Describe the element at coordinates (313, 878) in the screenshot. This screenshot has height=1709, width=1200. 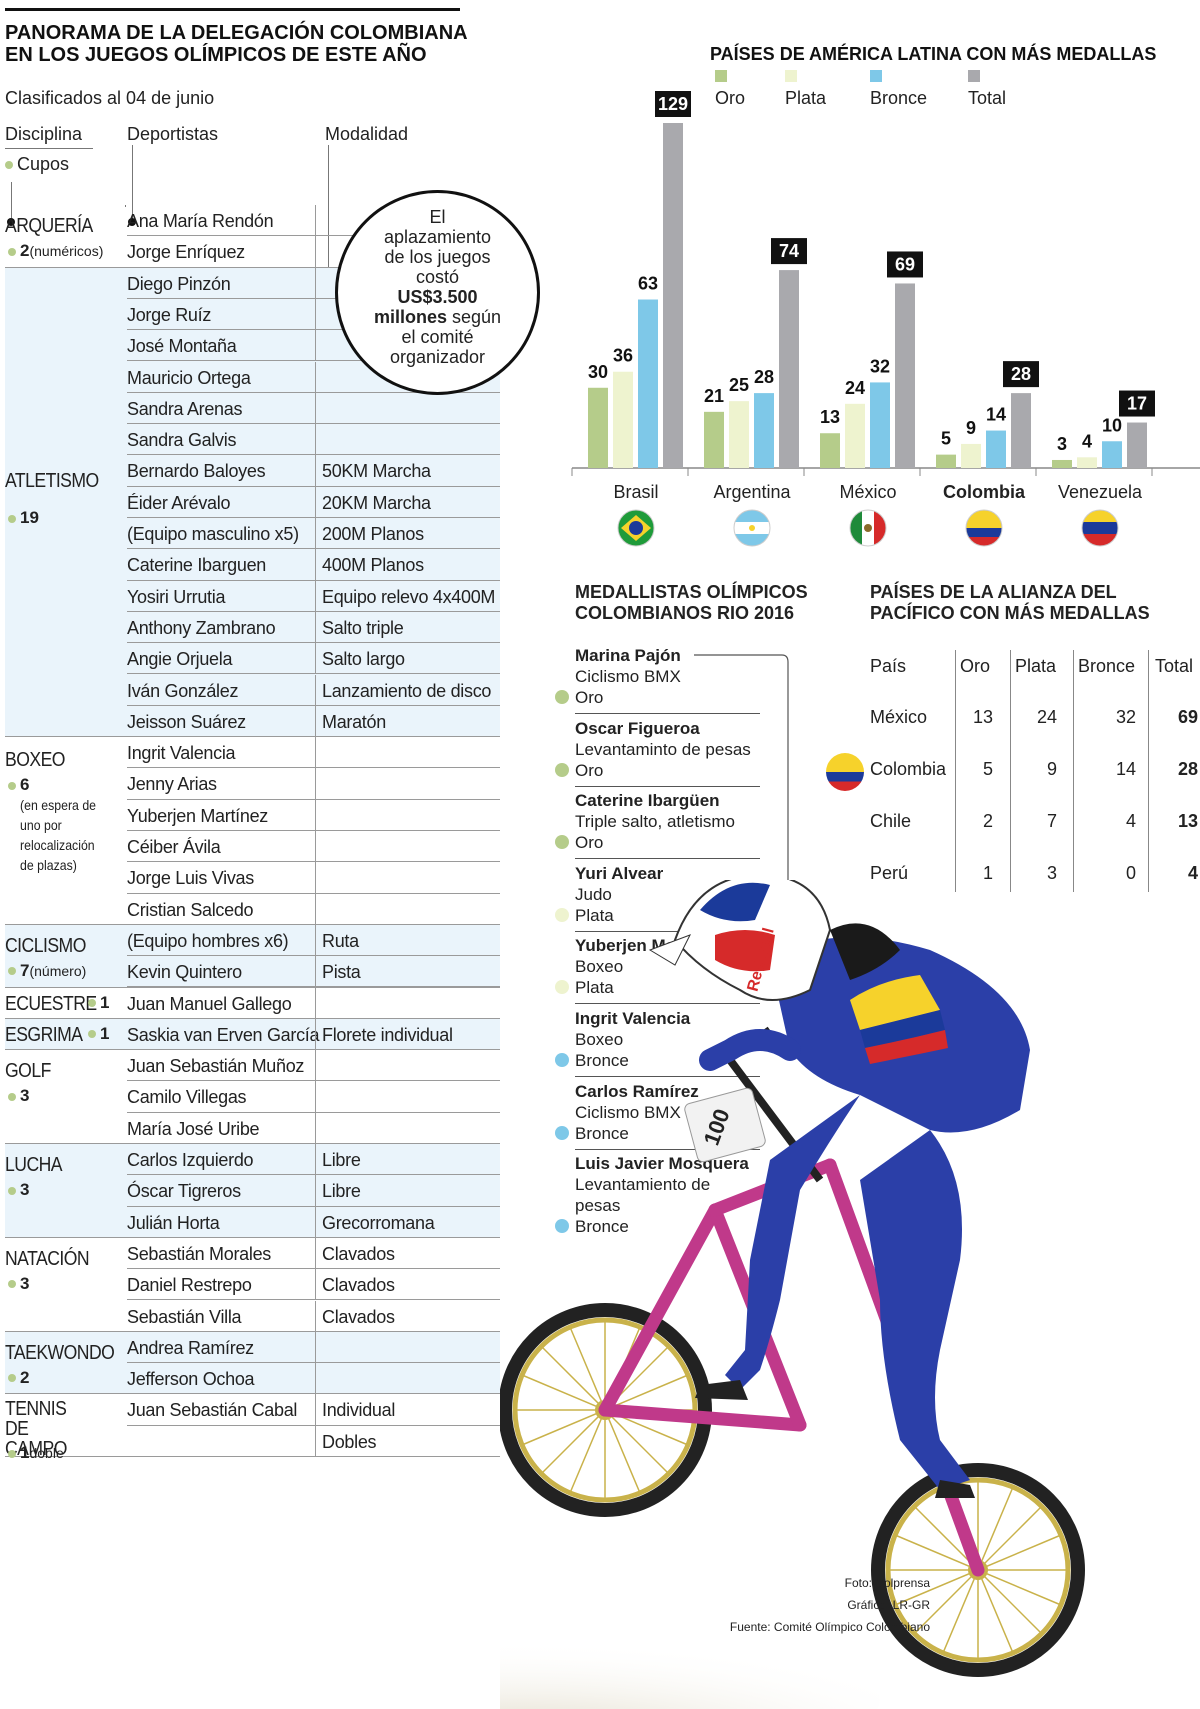
I see `athlete-row: Jorge Luis Vivas` at that location.